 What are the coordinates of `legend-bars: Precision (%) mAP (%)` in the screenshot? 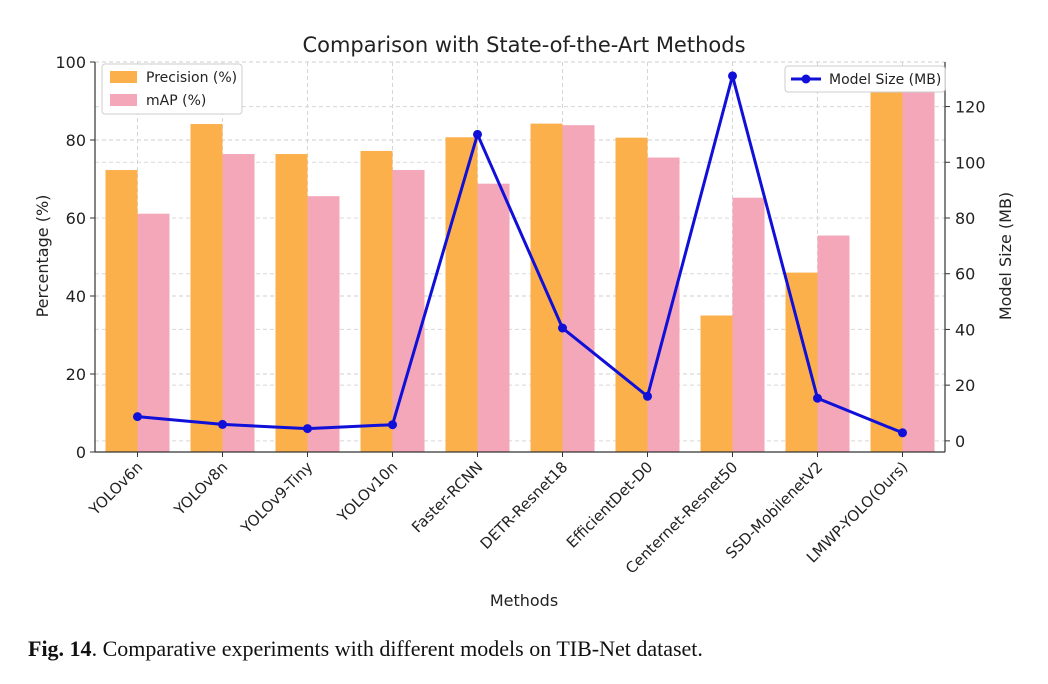 It's located at (172, 89).